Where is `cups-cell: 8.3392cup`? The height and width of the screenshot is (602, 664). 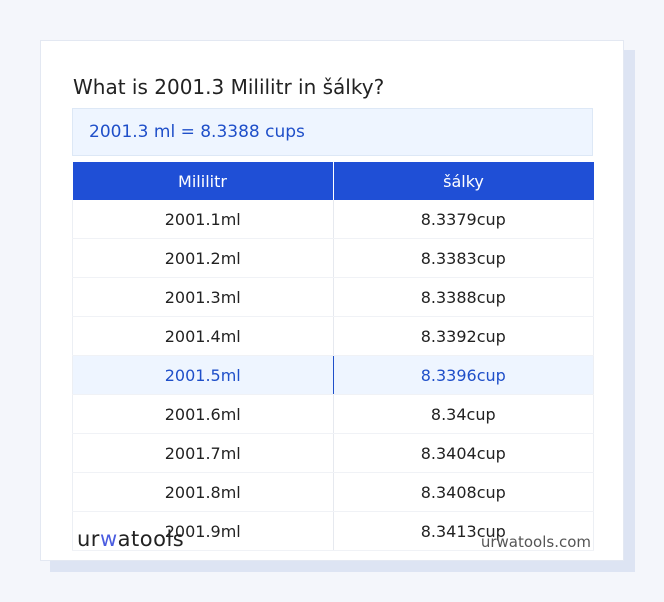 cups-cell: 8.3392cup is located at coordinates (463, 336).